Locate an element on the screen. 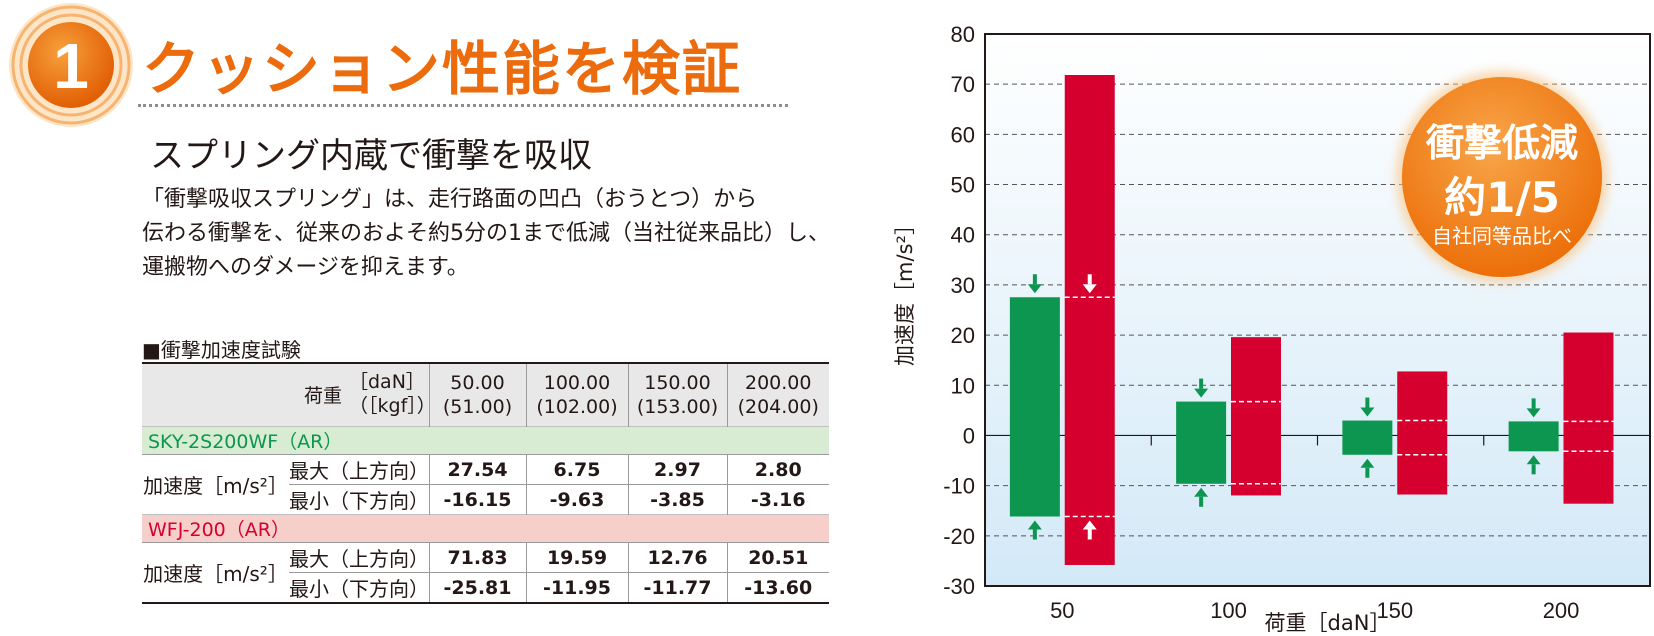 The width and height of the screenshot is (1654, 636). y-tick-label: 70 is located at coordinates (963, 84).